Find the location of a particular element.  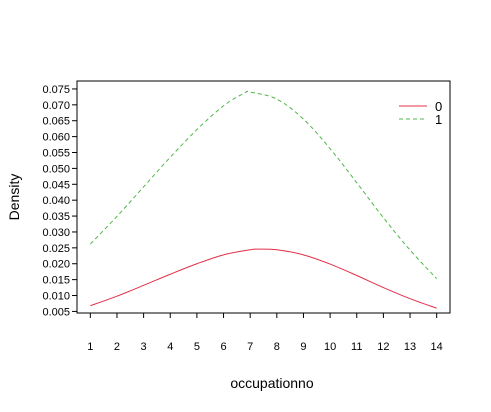

x-tick-label: 10 is located at coordinates (330, 347).